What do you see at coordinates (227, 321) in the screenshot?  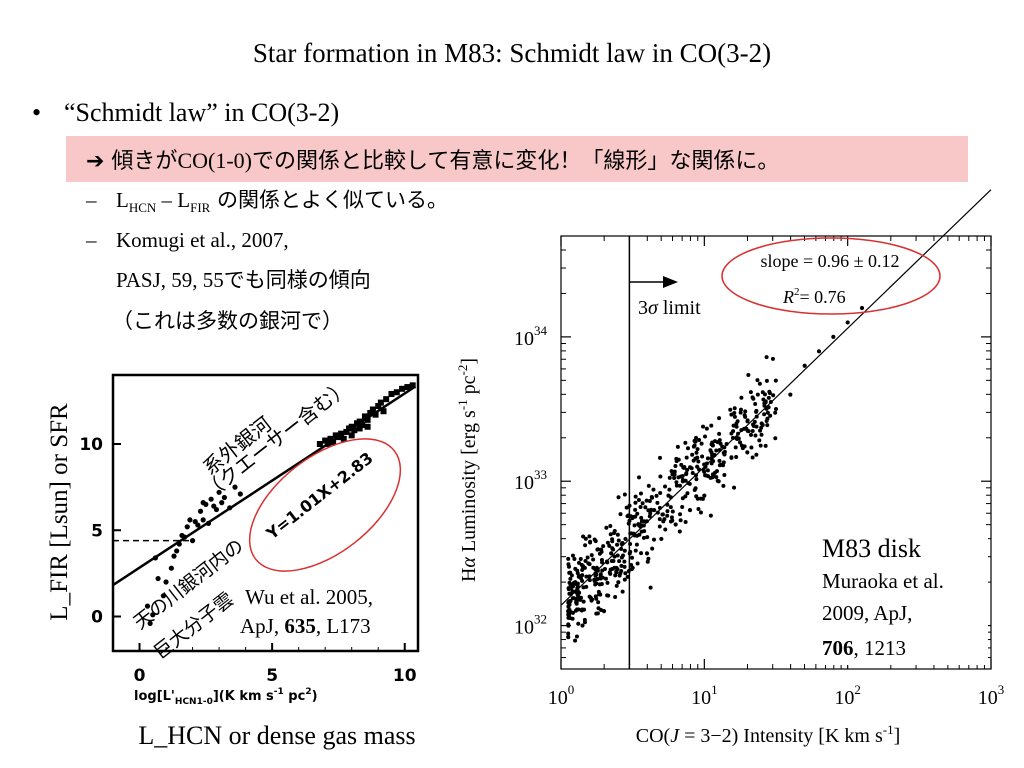 I see `many-galaxies-note: （これは多数の銀河で）` at bounding box center [227, 321].